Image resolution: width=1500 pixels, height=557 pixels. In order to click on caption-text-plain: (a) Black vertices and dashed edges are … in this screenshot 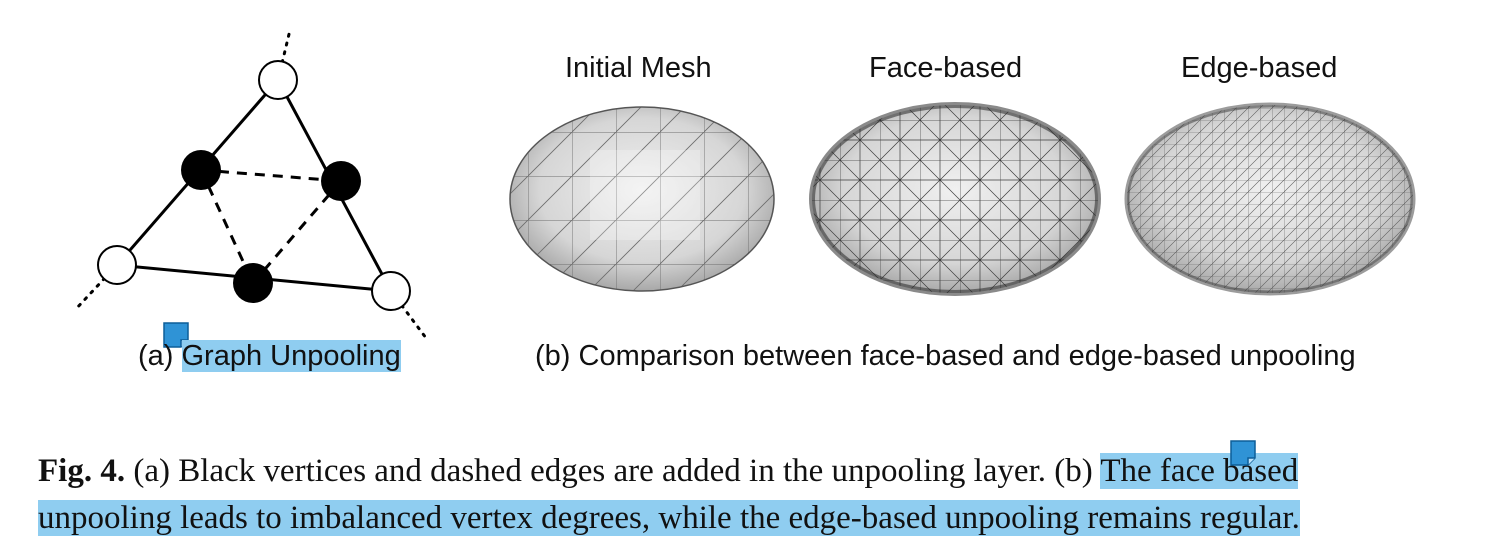, I will do `click(613, 471)`.